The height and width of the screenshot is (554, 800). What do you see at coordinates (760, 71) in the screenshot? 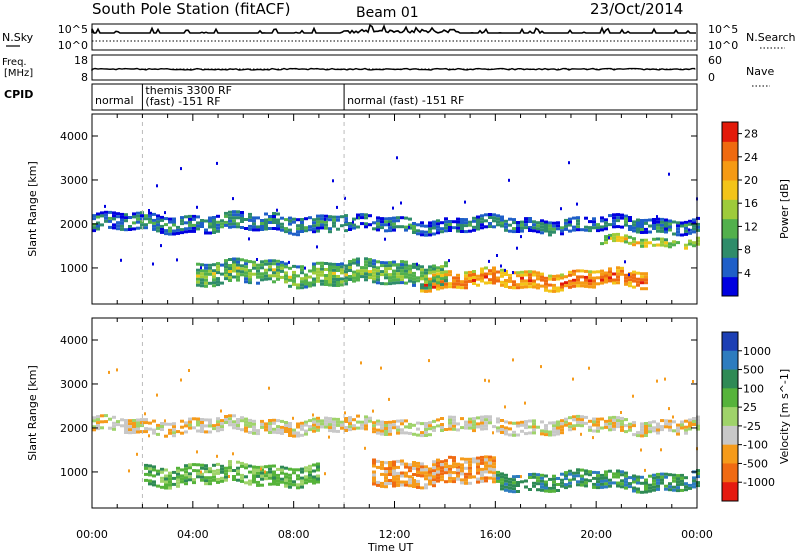
I see `nave-label: Nave` at bounding box center [760, 71].